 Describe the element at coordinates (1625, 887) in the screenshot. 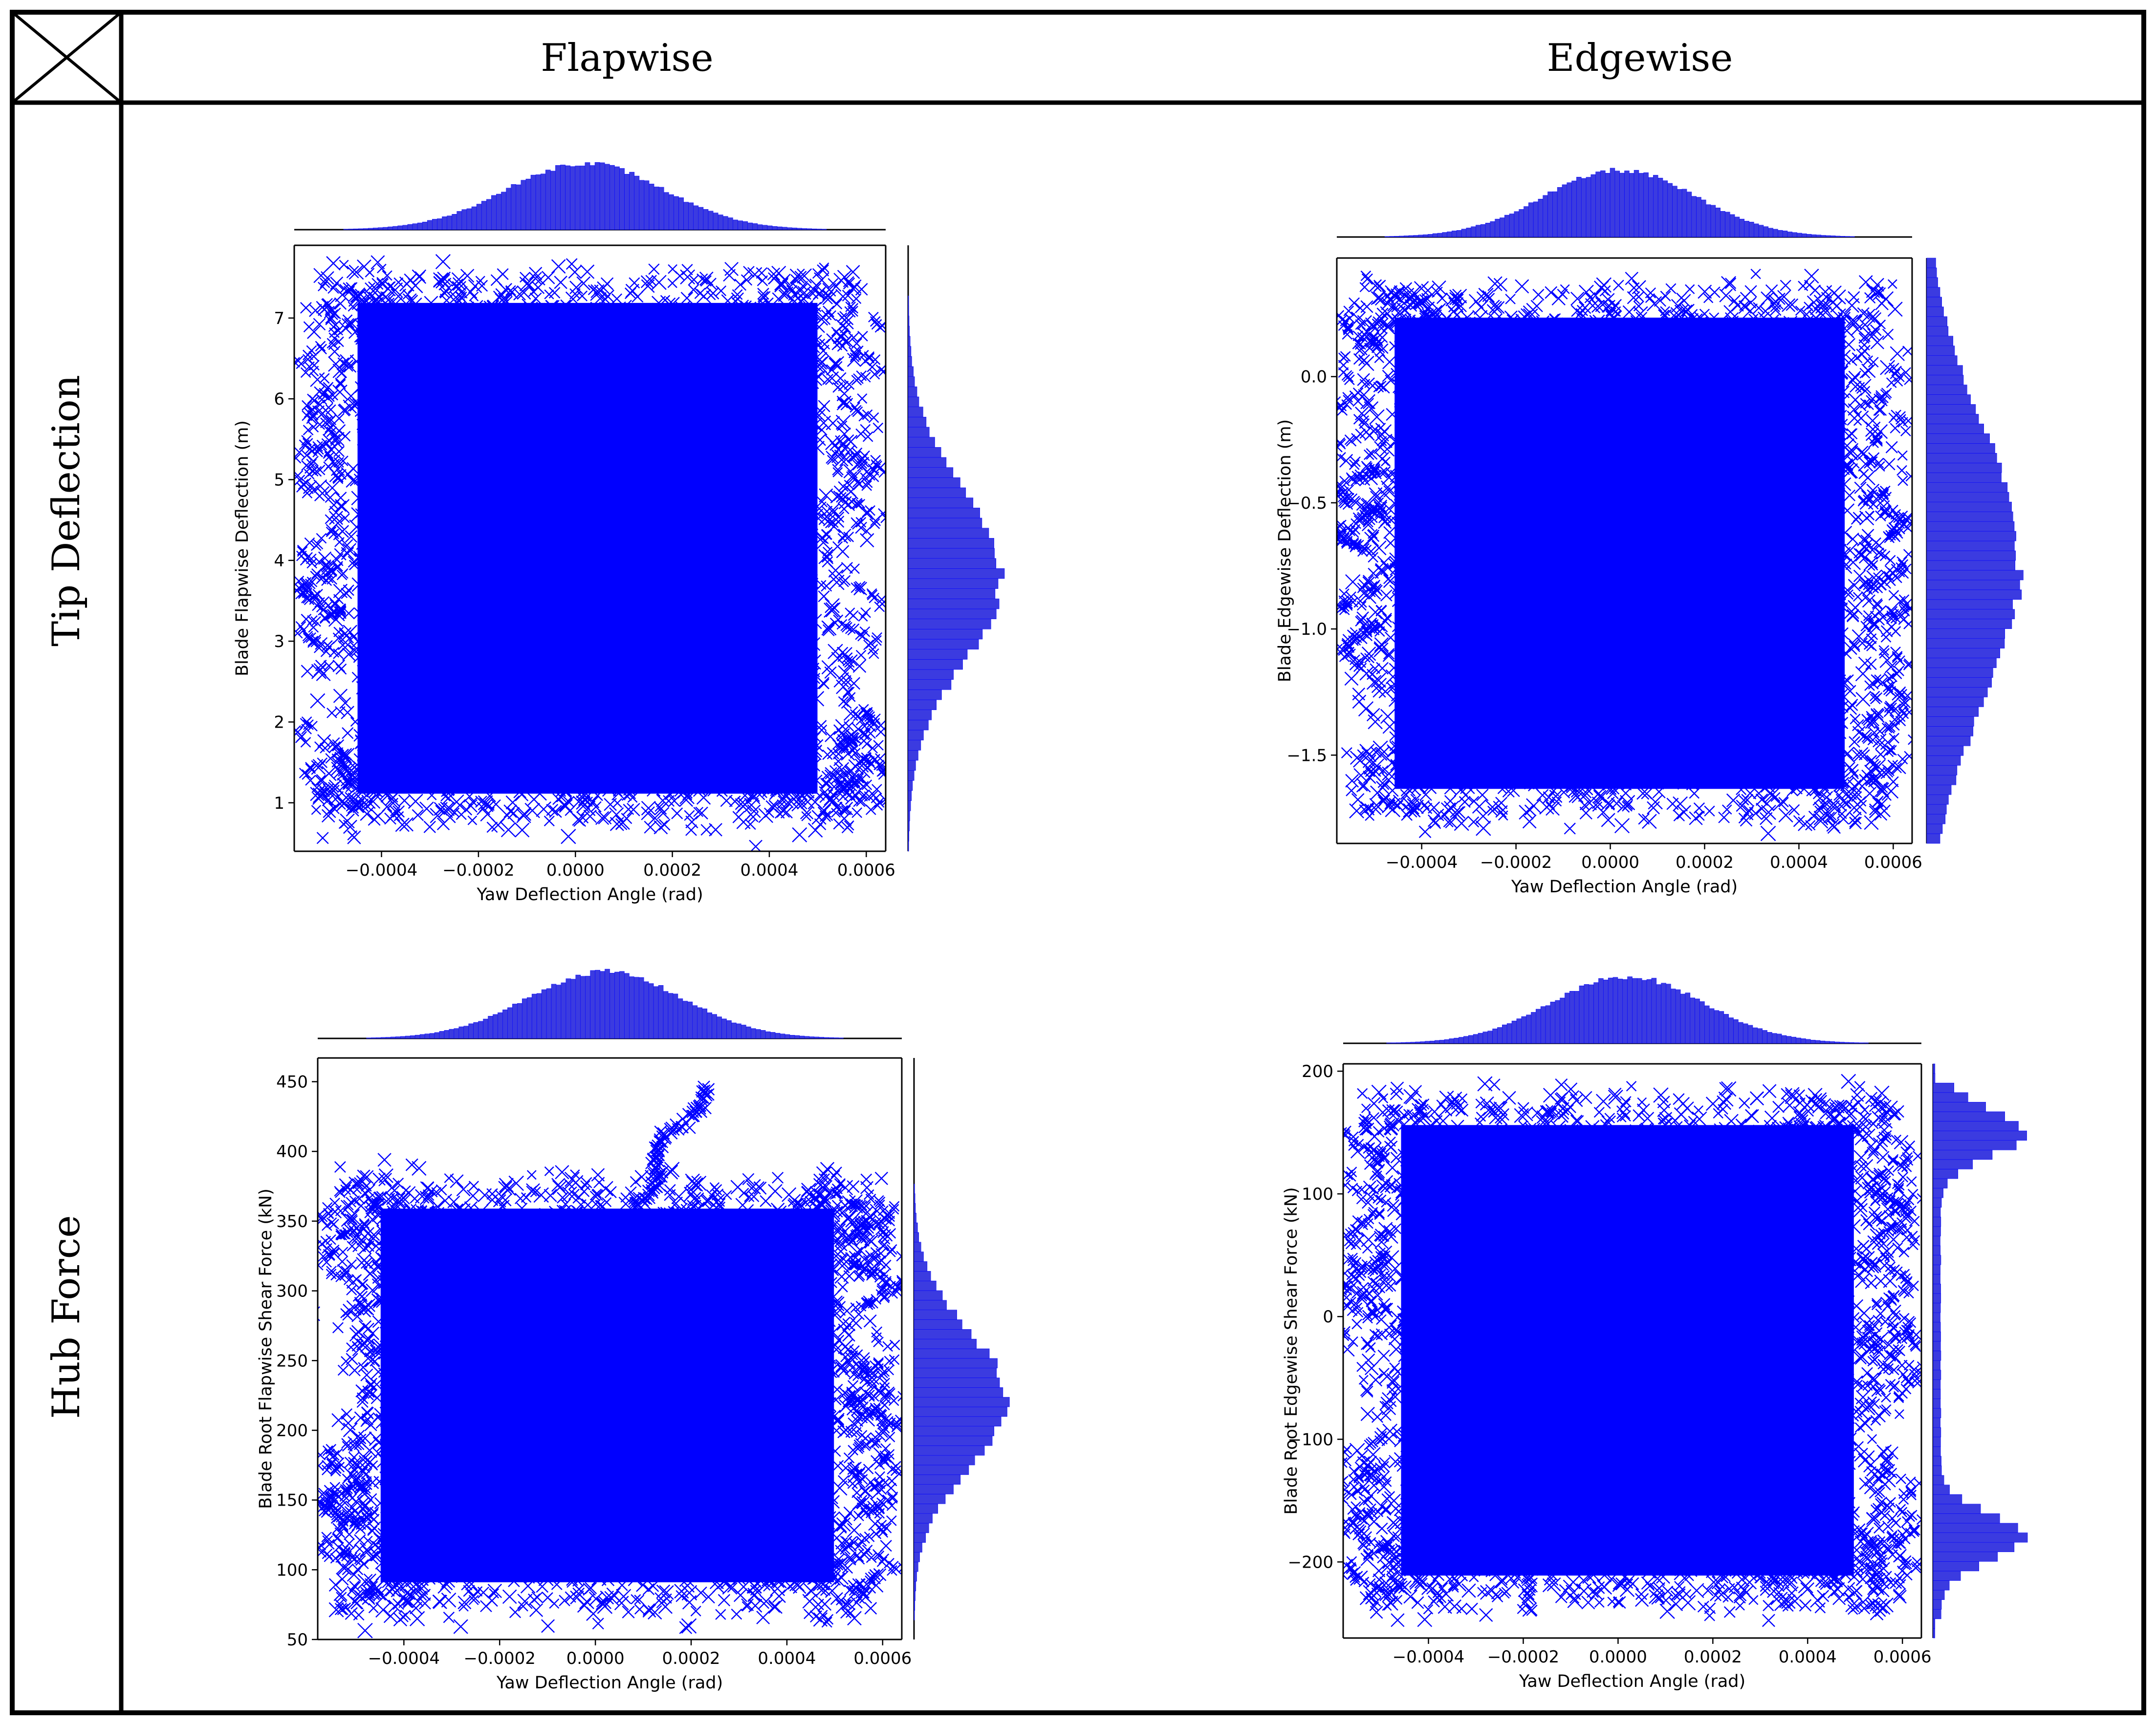

I see `x-axis-label: Yaw Deflection Angle (rad)` at that location.